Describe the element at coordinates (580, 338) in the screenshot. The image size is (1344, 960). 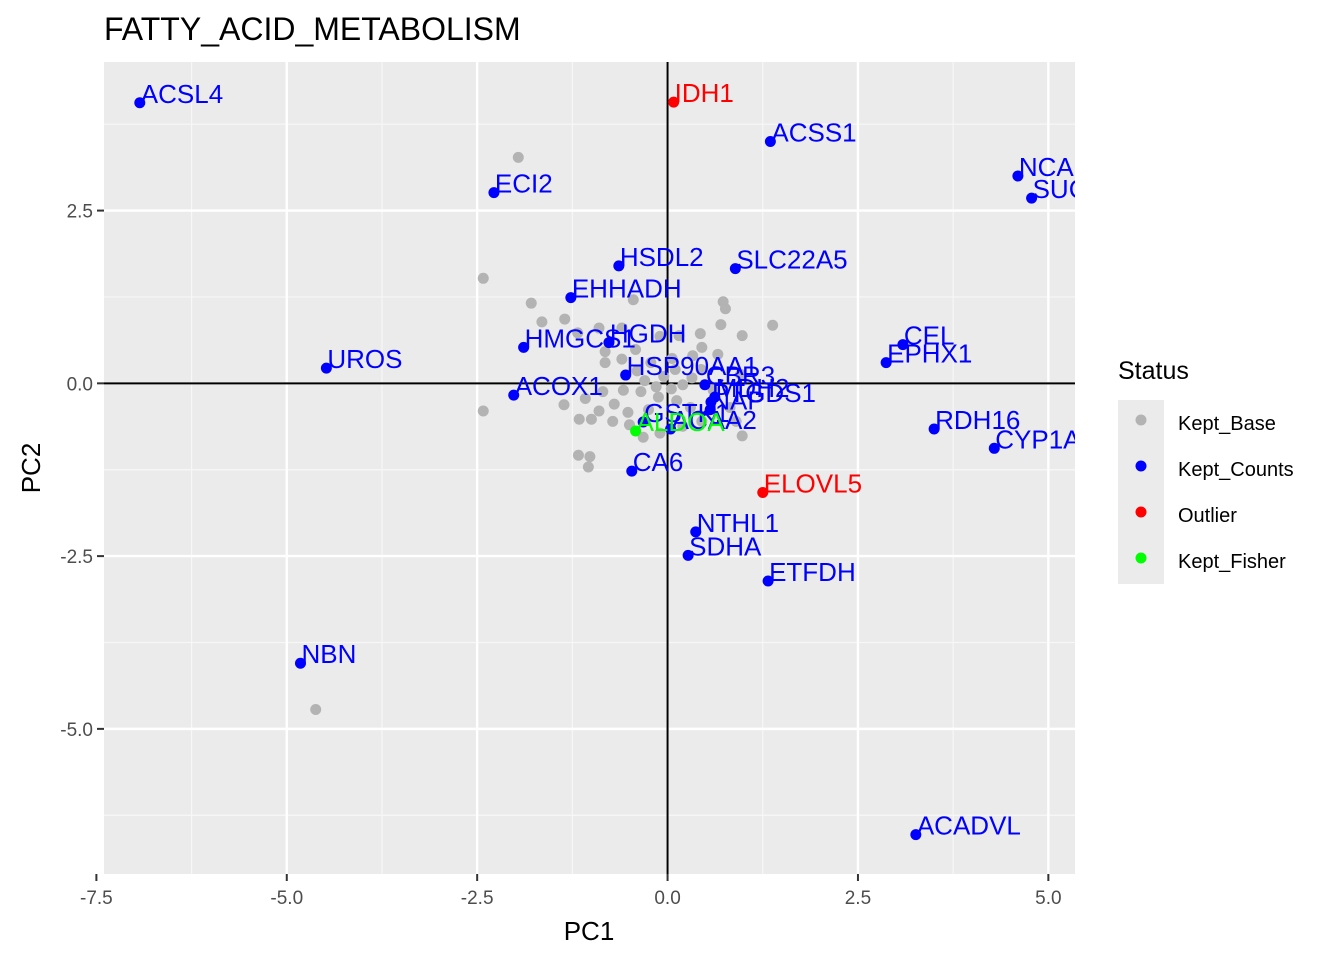
I see `point-label-hmgcs1: HMGCS1` at that location.